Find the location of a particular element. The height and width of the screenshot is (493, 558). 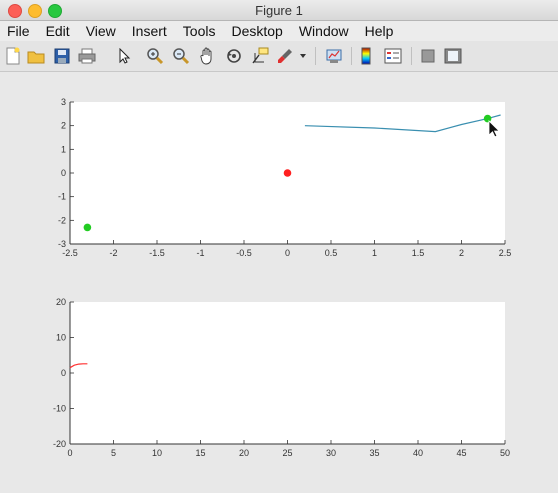

y-tick-label: 1 is located at coordinates (63, 149).